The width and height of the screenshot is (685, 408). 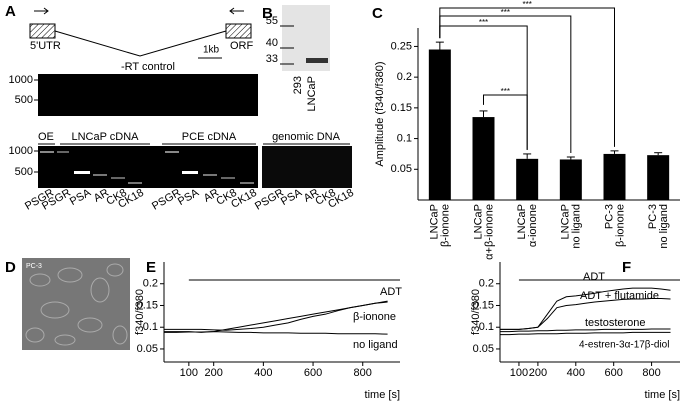 I want to click on cell-image, so click(x=76, y=304).